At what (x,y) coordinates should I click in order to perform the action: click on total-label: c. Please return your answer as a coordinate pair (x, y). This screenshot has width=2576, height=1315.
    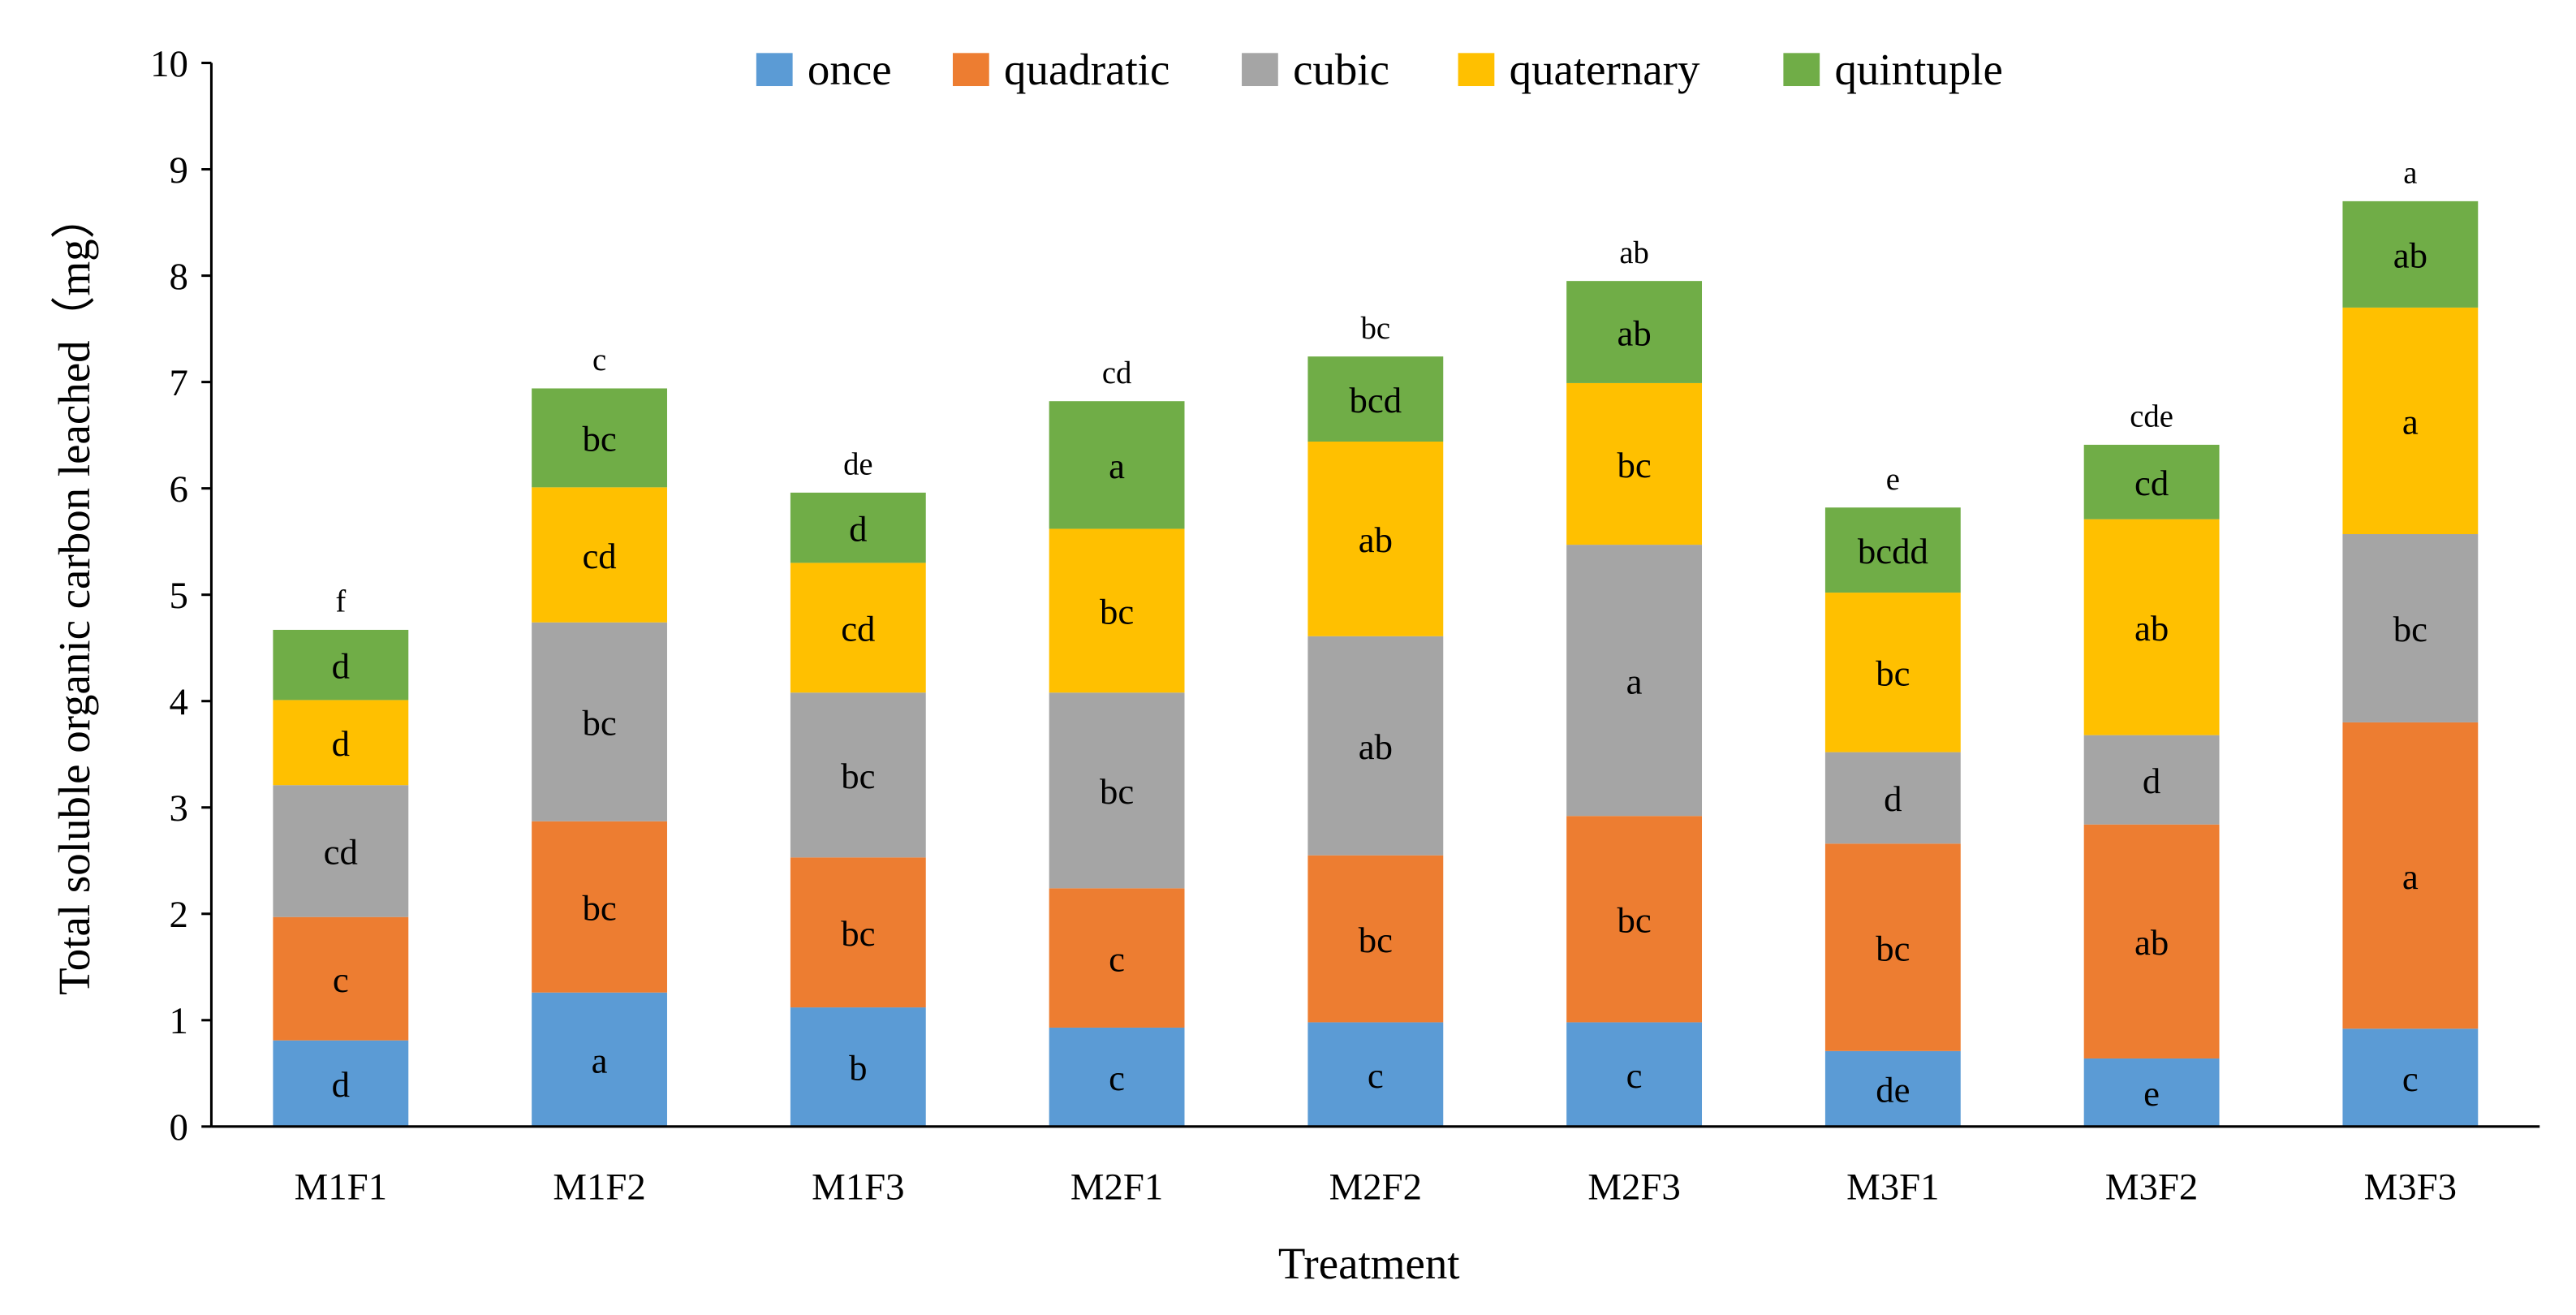
    Looking at the image, I should click on (599, 360).